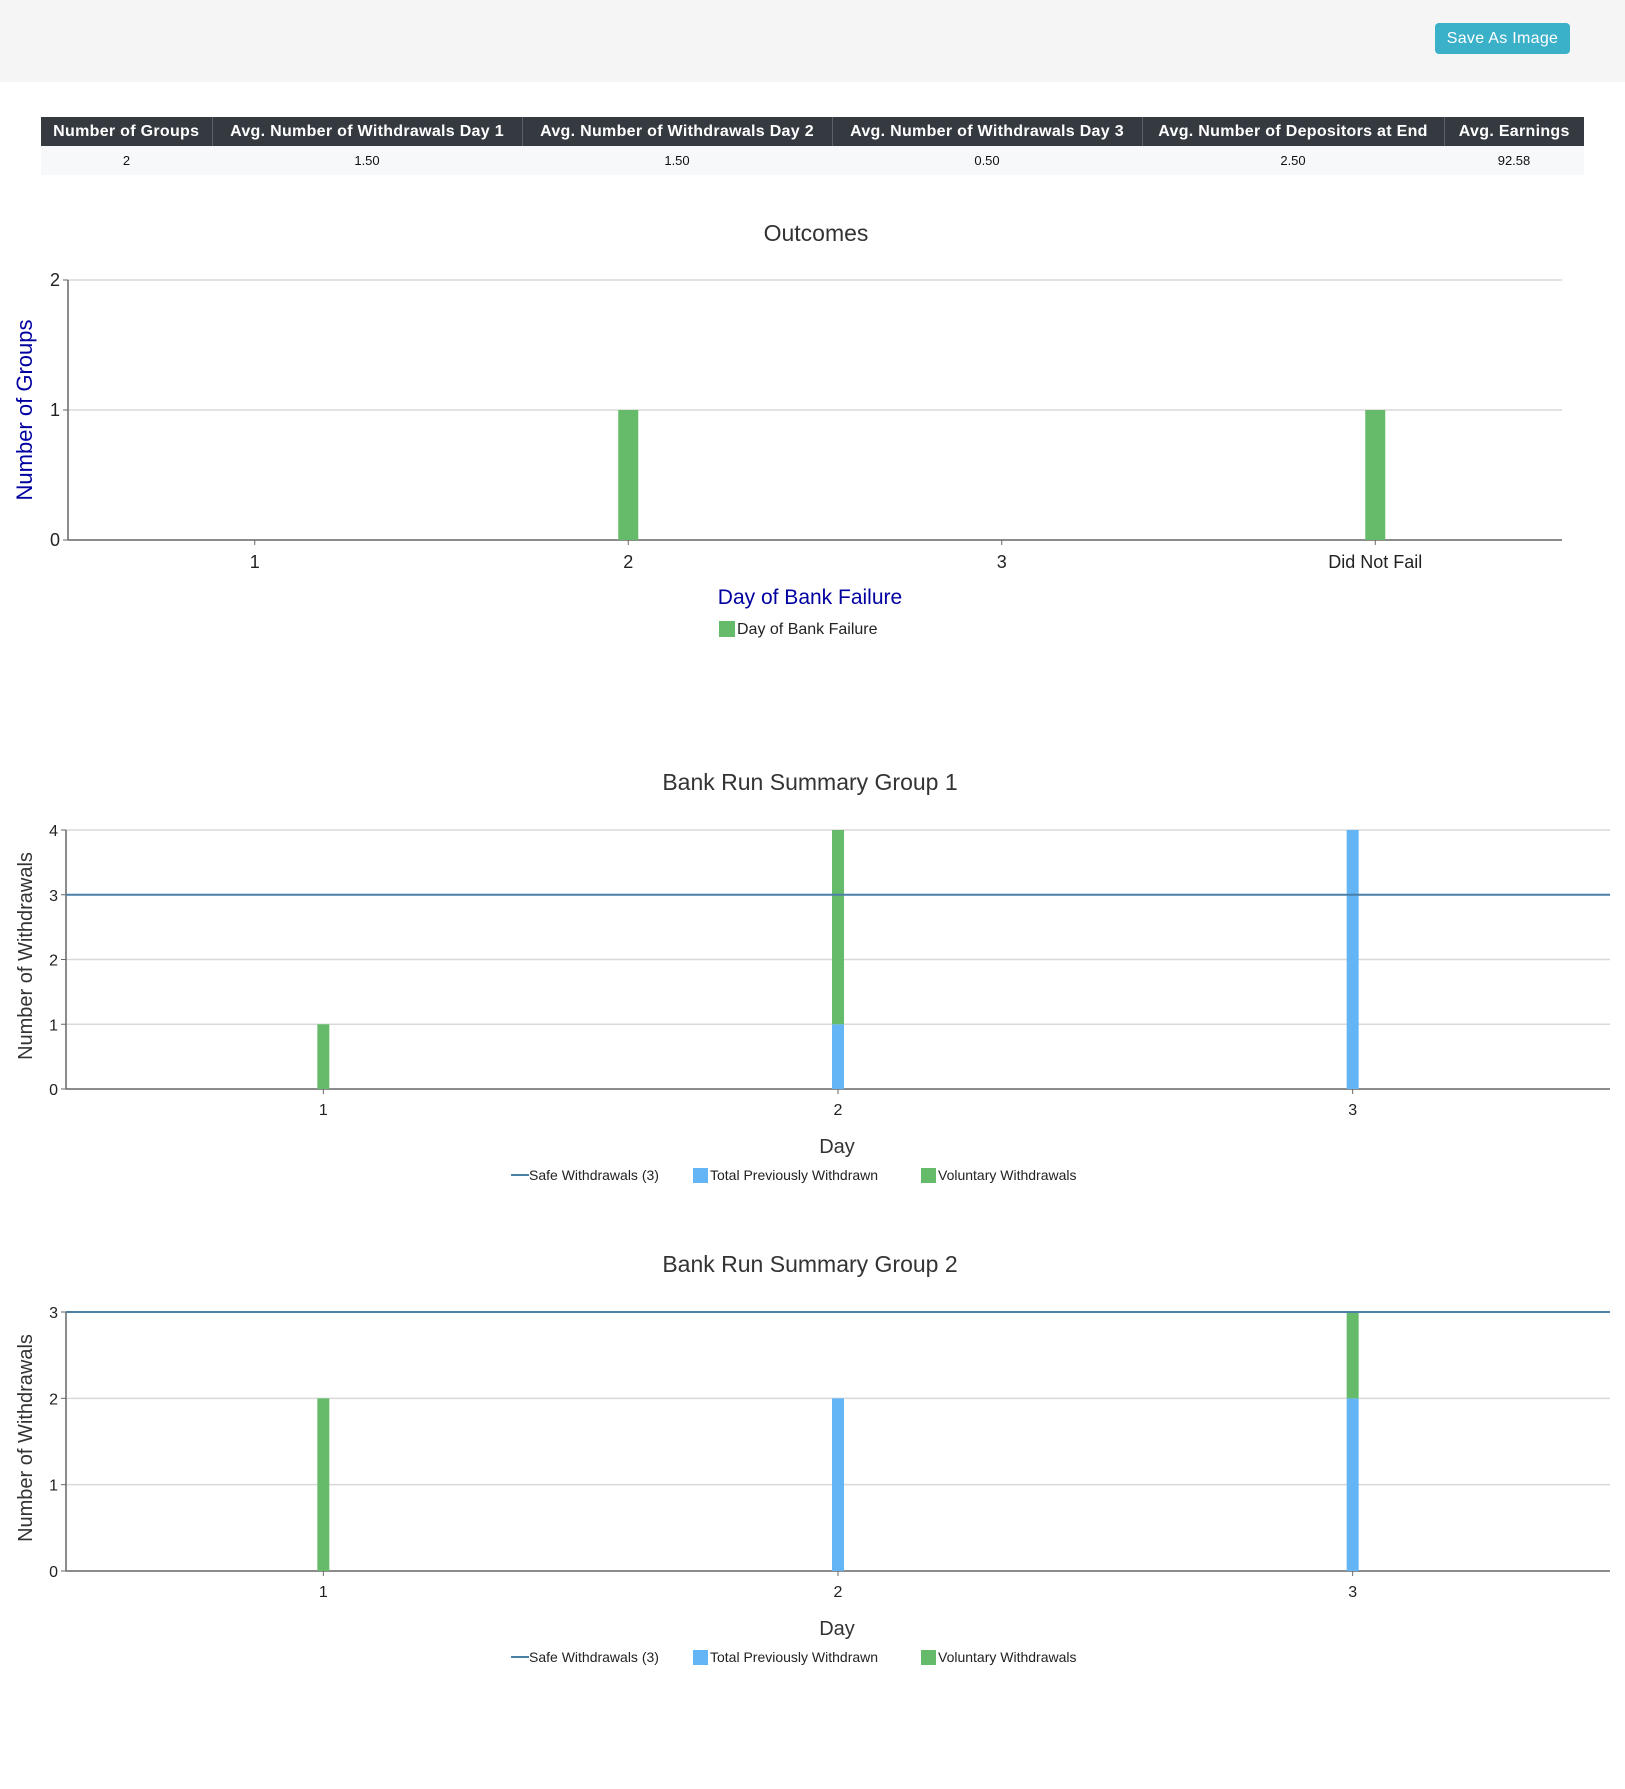 This screenshot has width=1625, height=1789. Describe the element at coordinates (1293, 160) in the screenshot. I see `table-cell: 2.50` at that location.